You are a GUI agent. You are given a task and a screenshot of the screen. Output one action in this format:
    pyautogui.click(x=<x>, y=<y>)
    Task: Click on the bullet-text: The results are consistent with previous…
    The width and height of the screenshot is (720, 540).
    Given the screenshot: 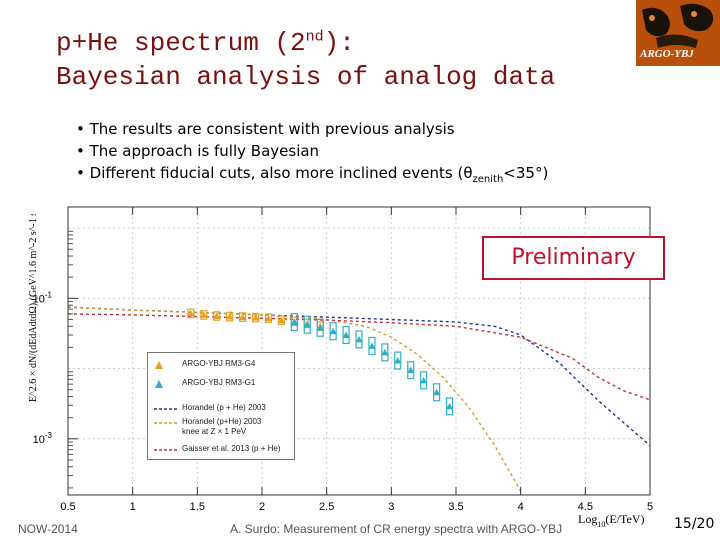 What is the action you would take?
    pyautogui.click(x=272, y=129)
    